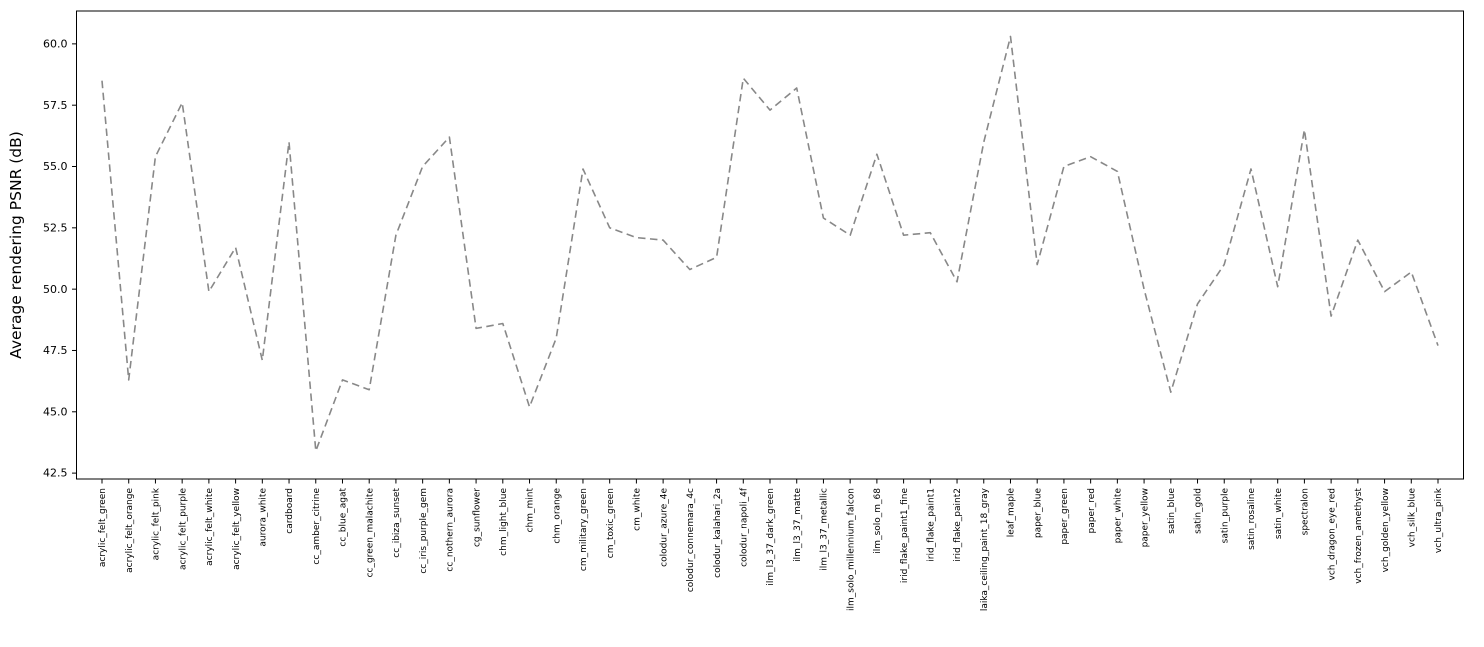 The height and width of the screenshot is (647, 1484). I want to click on x-tick-label: cardboard, so click(290, 511).